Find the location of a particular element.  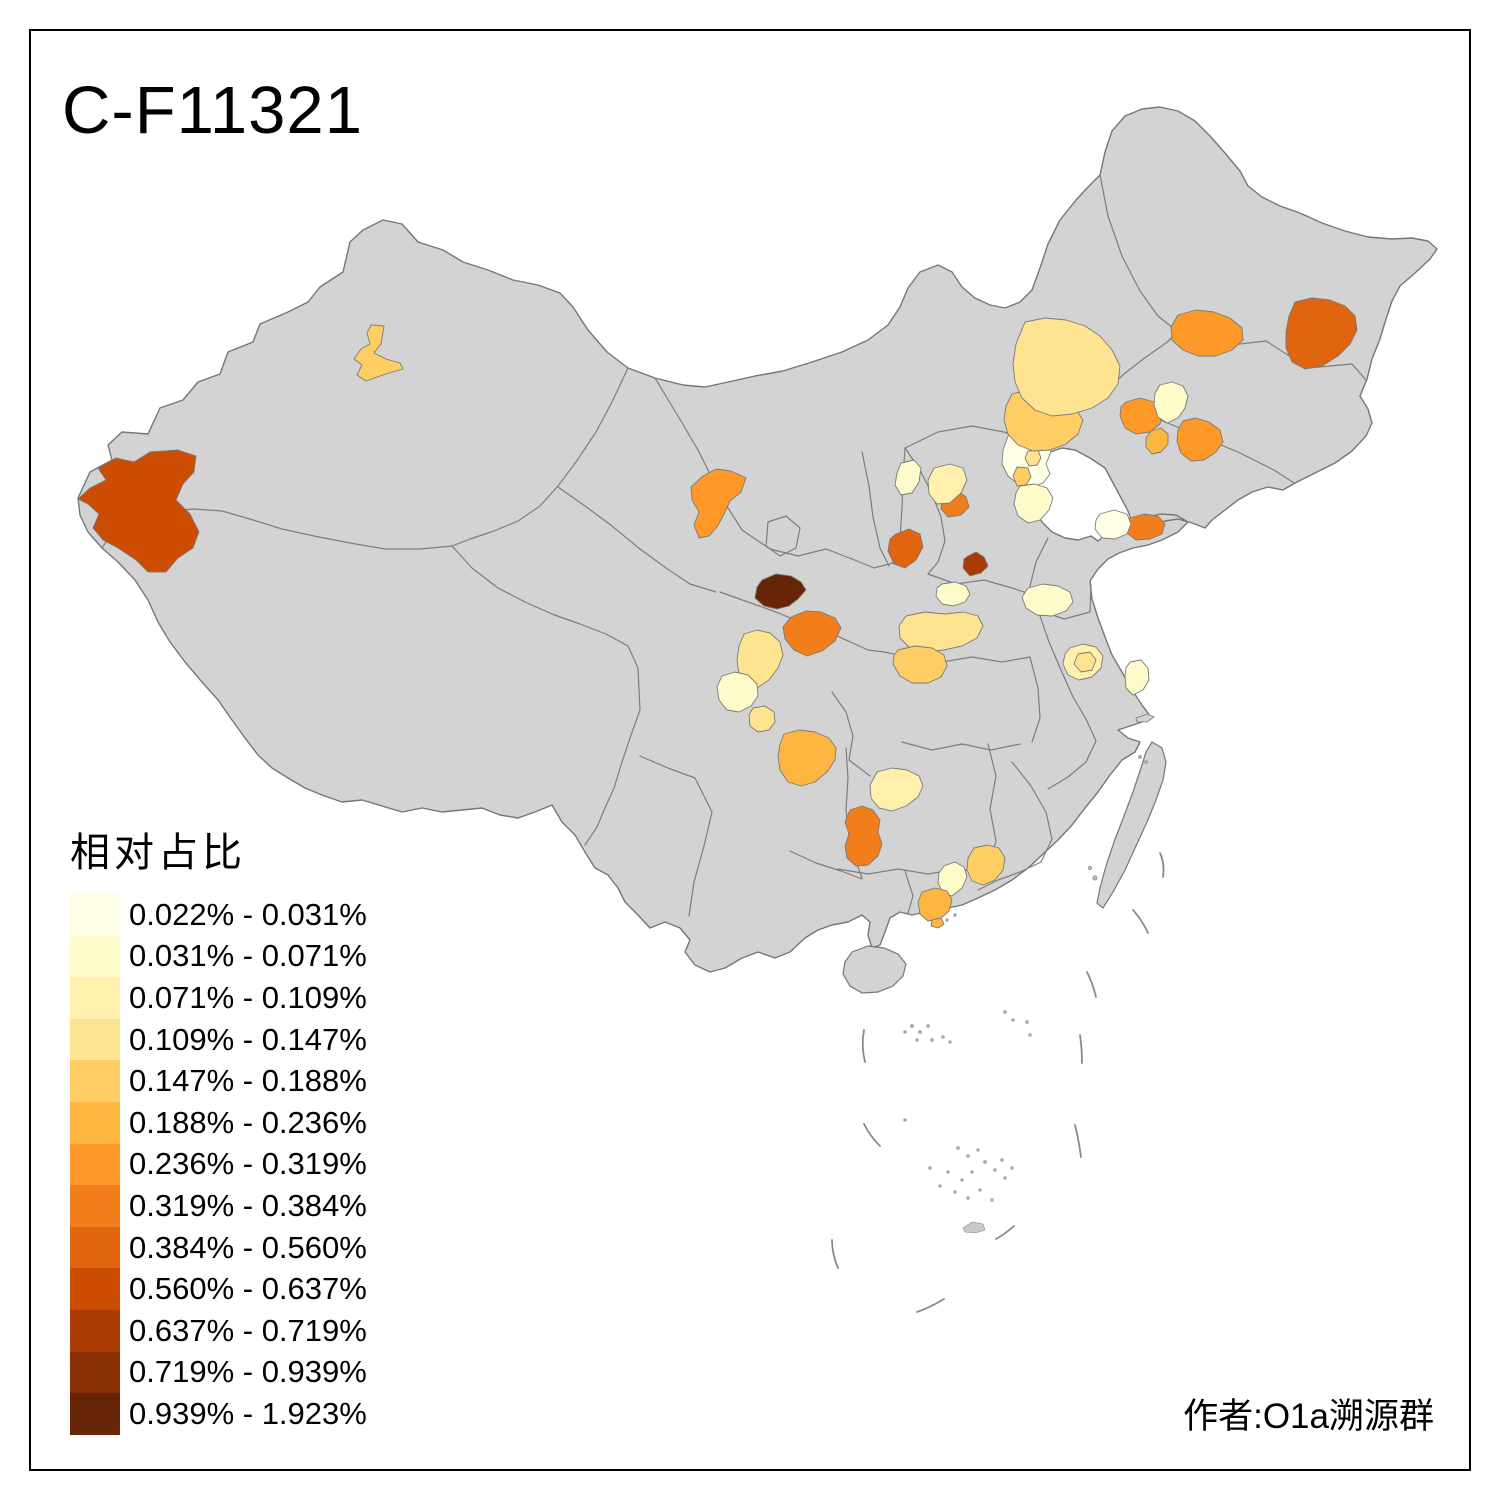

legend-row: 0.147% - 0.188% is located at coordinates (218, 1081).